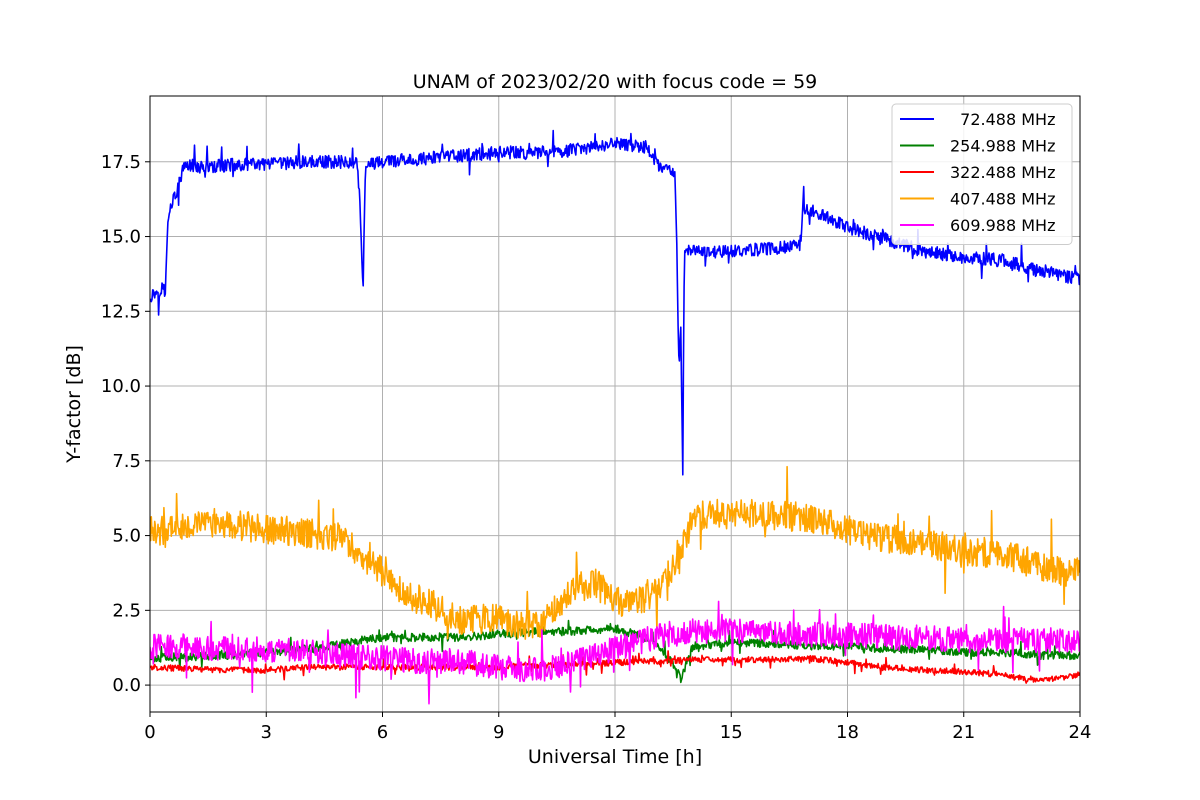  I want to click on x-axis-label: Universal Time [h], so click(615, 757).